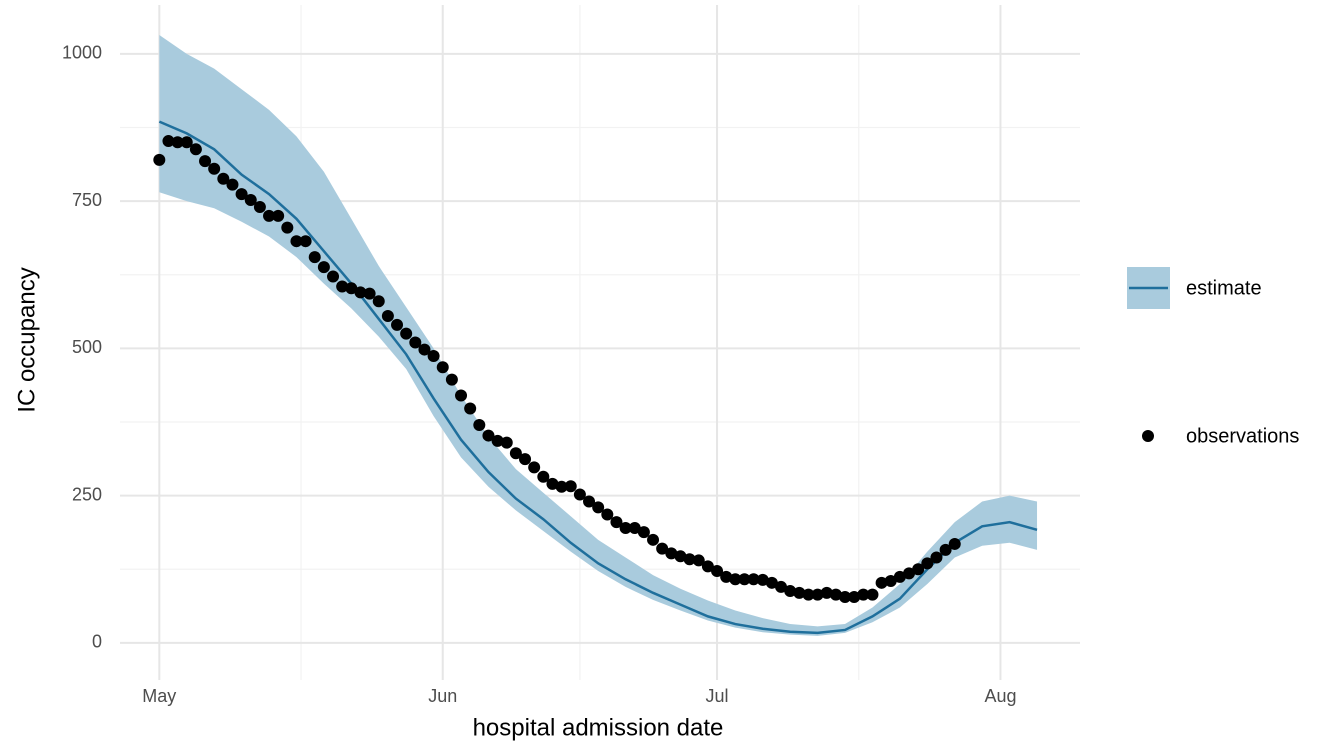  Describe the element at coordinates (442, 696) in the screenshot. I see `x-tick-label: Jun` at that location.